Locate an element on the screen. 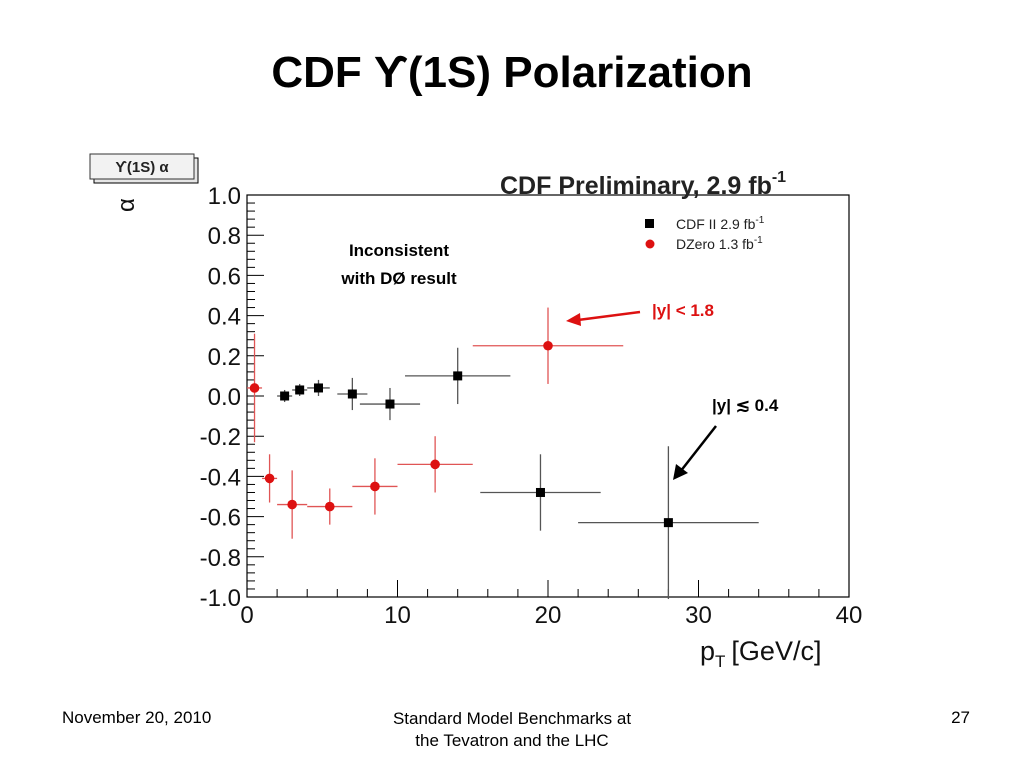 The width and height of the screenshot is (1024, 768). x-tick-label: 20 is located at coordinates (548, 615).